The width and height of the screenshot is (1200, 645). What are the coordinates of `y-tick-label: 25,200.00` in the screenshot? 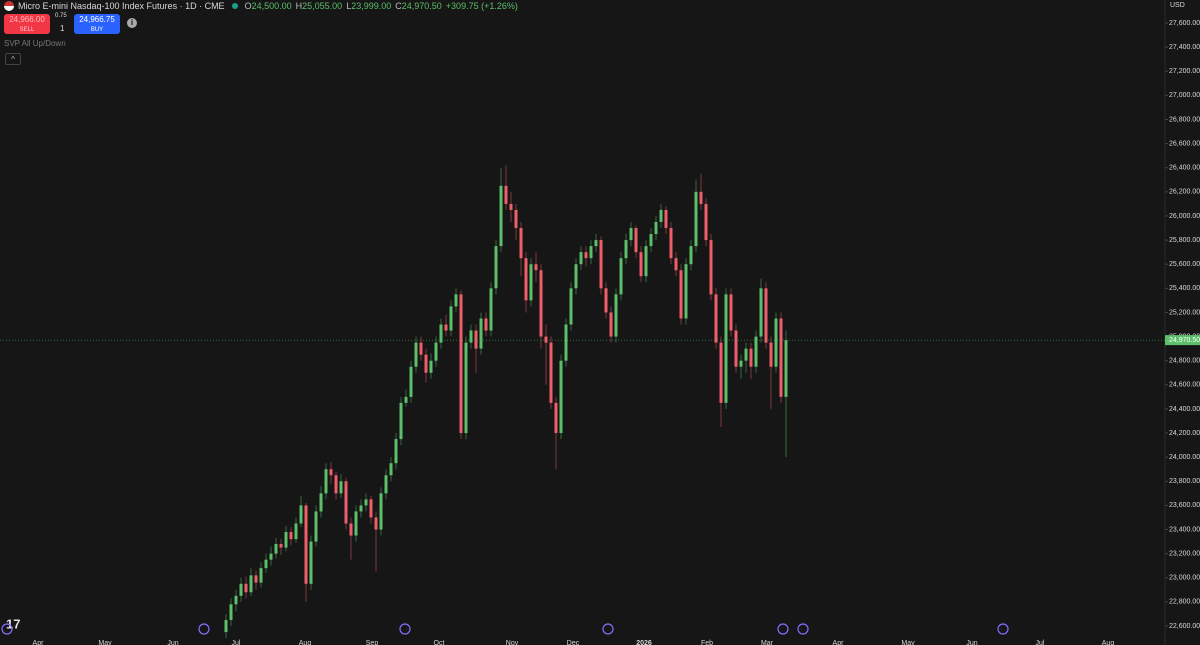 It's located at (1184, 312).